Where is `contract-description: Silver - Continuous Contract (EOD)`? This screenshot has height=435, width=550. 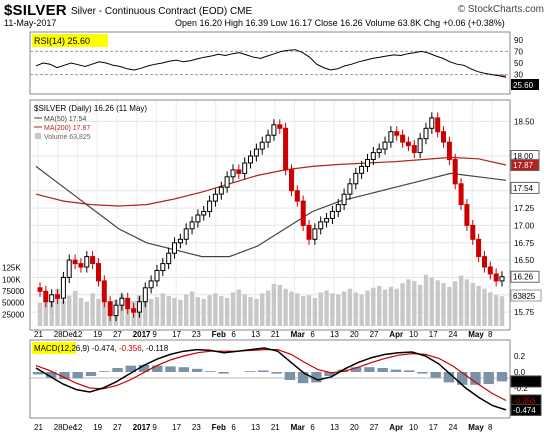 contract-description: Silver - Continuous Contract (EOD) is located at coordinates (149, 11).